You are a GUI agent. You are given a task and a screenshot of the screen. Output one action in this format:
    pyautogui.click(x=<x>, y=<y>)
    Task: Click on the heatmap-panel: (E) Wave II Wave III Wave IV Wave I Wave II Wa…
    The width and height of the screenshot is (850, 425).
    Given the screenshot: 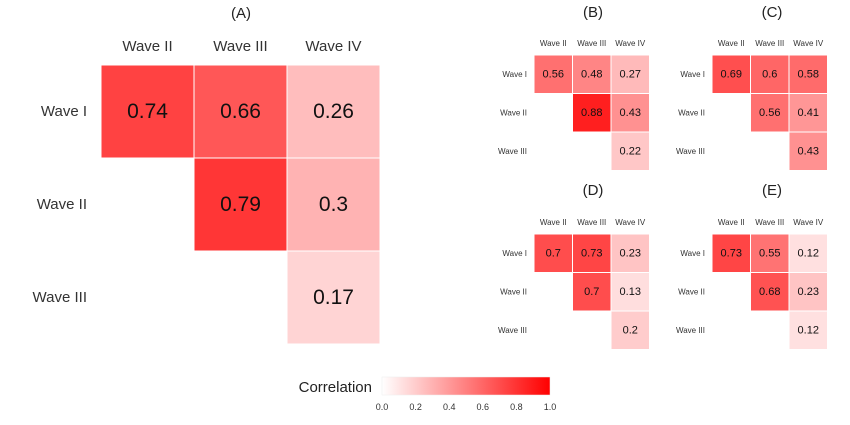 What is the action you would take?
    pyautogui.click(x=751, y=265)
    